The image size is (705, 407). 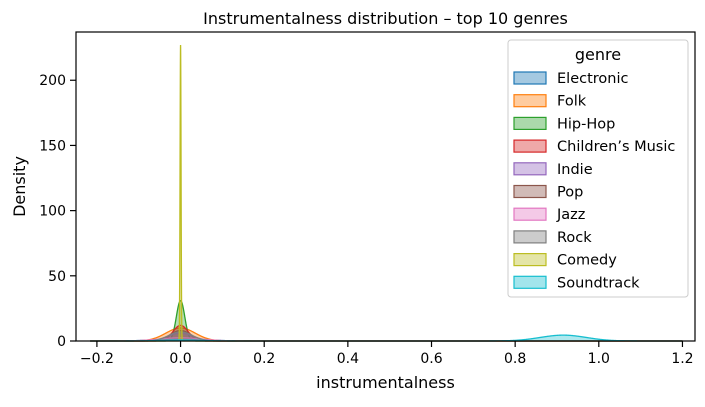 What do you see at coordinates (549, 215) in the screenshot?
I see `legend-item-jazz: Jazz` at bounding box center [549, 215].